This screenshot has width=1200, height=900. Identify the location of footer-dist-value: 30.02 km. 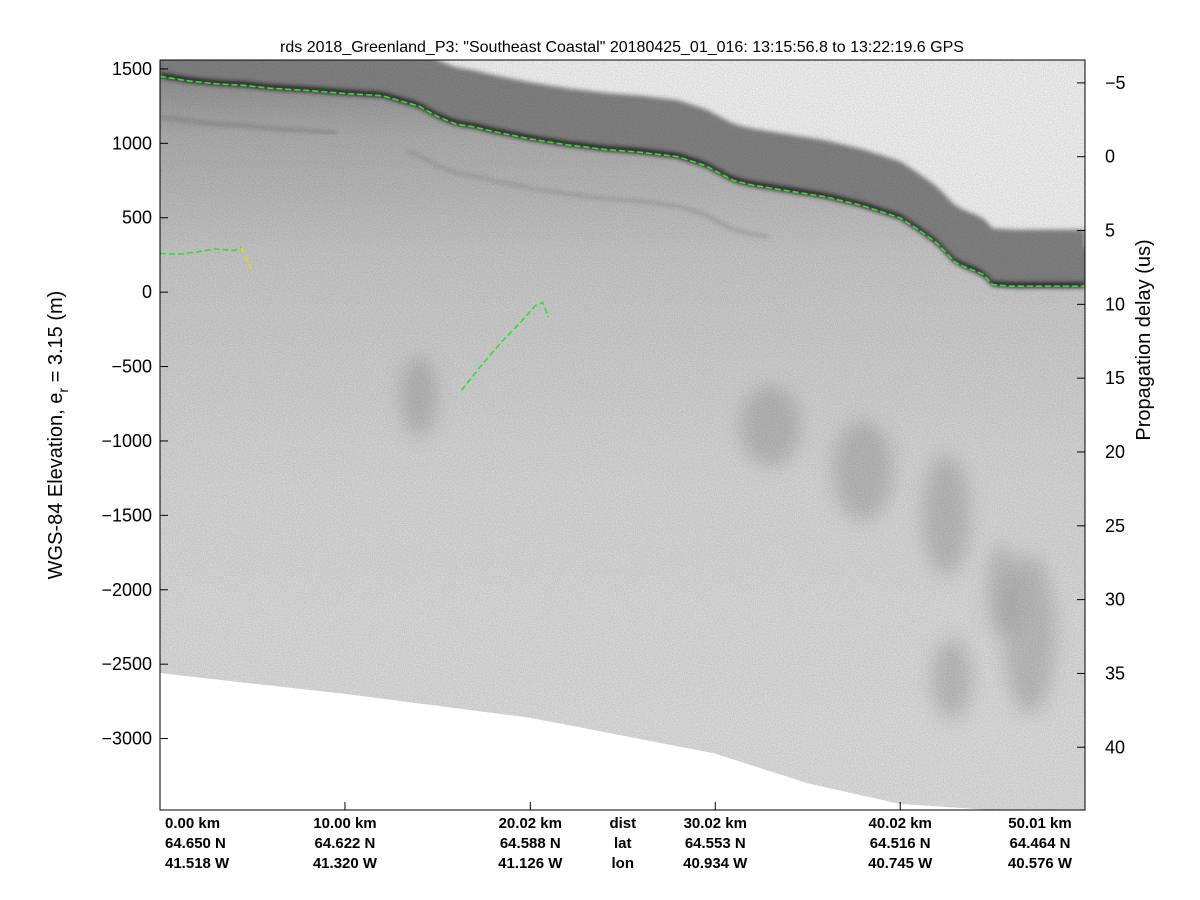
(715, 823).